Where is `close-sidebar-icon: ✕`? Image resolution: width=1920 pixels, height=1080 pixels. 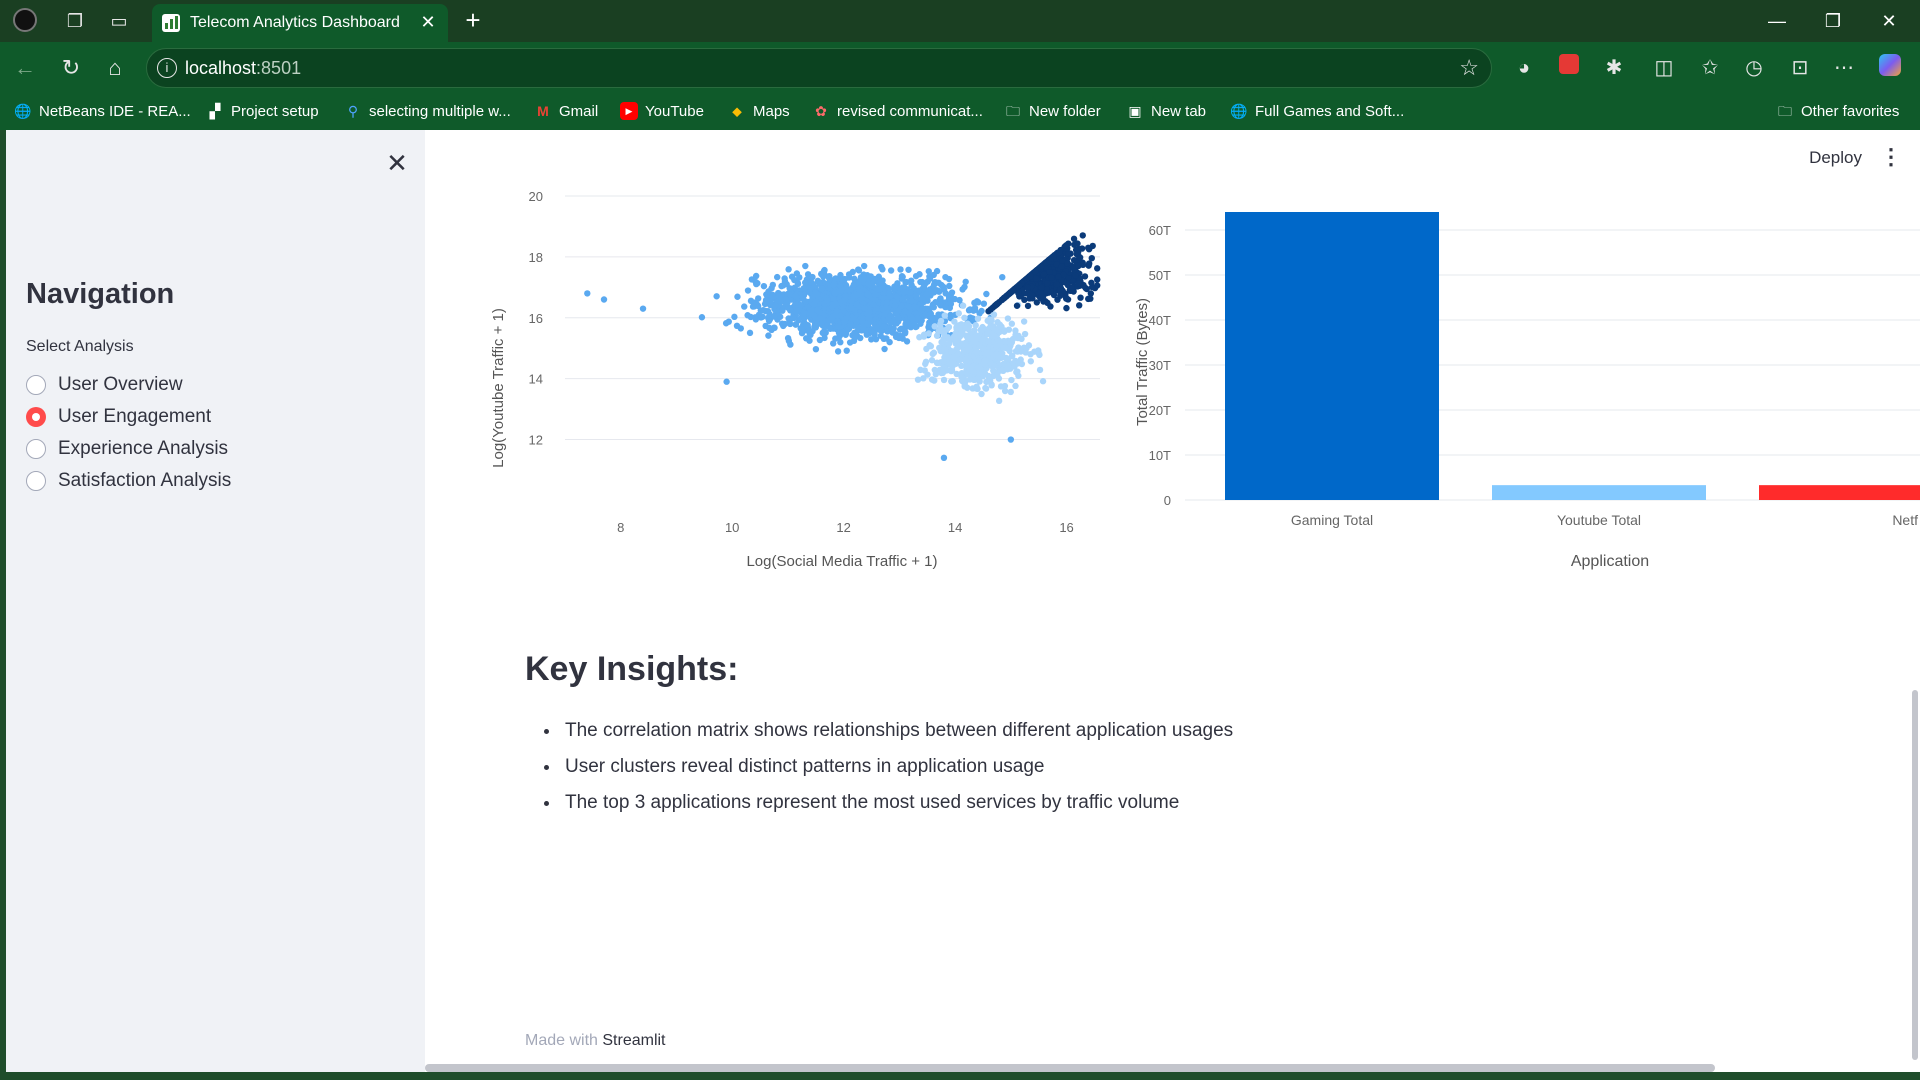 close-sidebar-icon: ✕ is located at coordinates (397, 163).